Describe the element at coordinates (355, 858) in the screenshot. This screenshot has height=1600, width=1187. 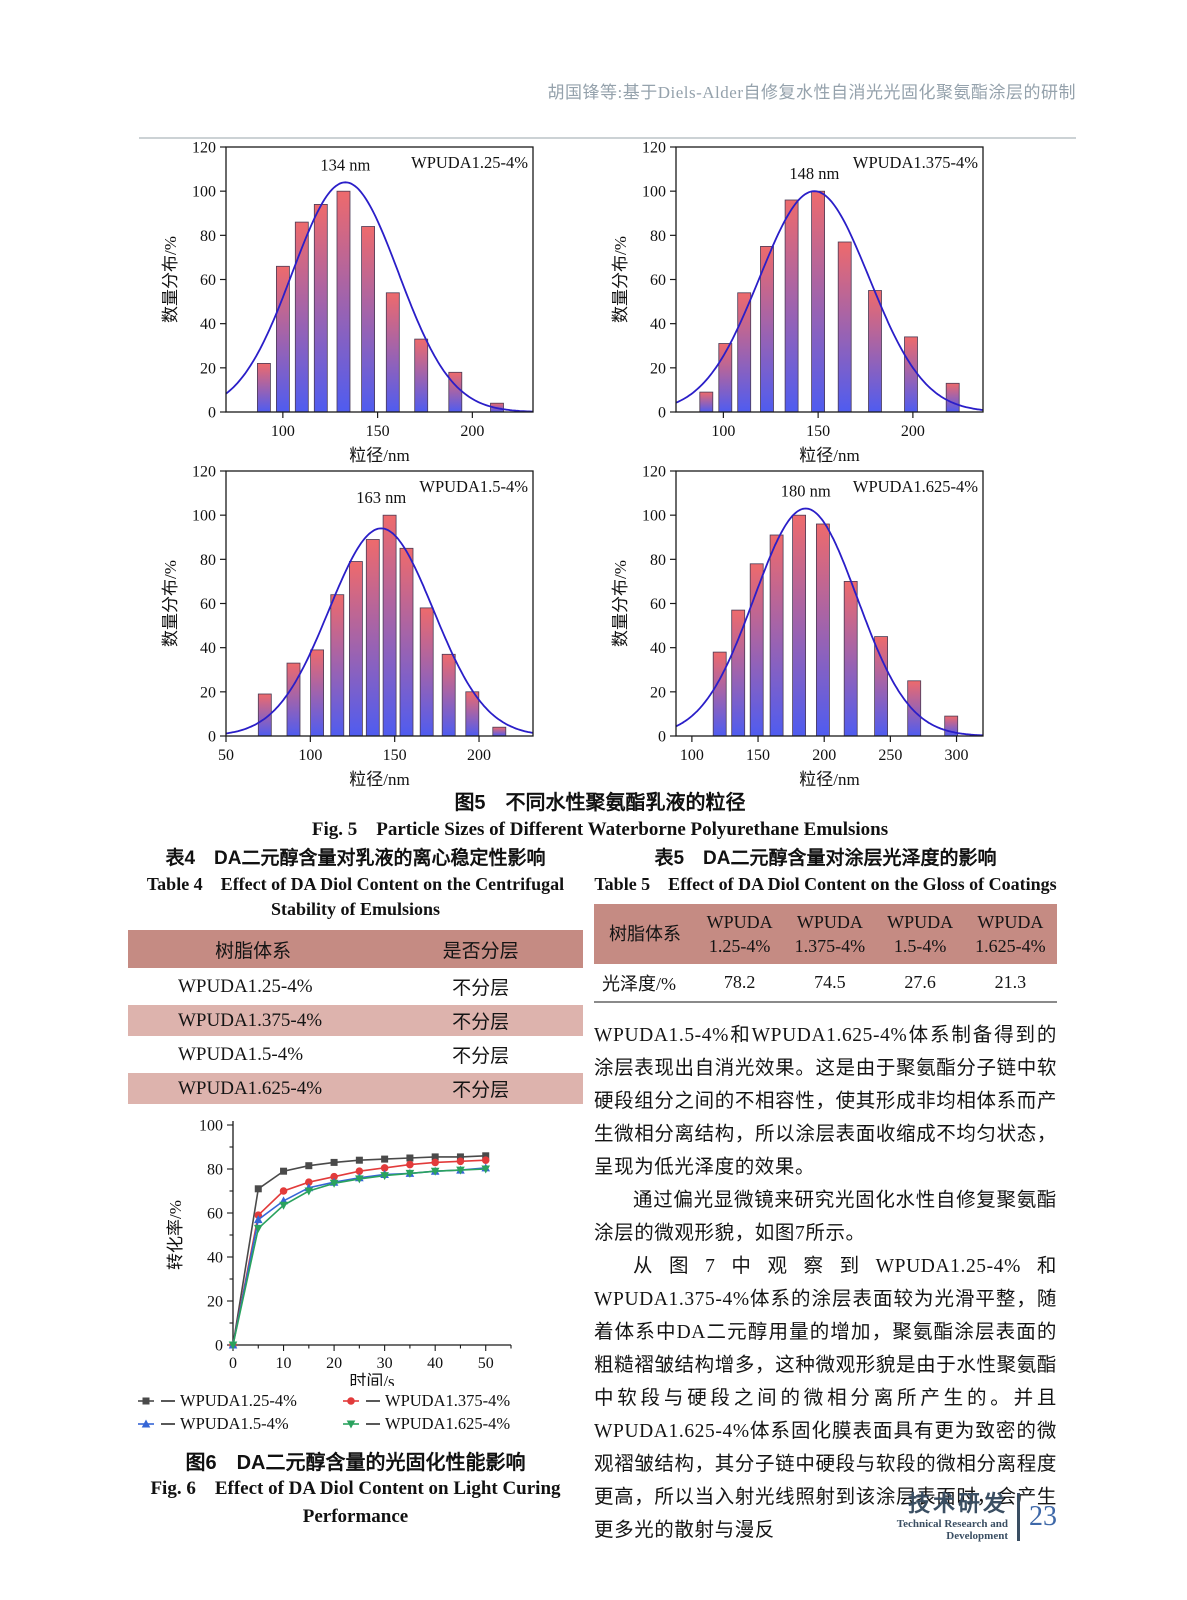
I see `table4-title-zh: 表4 DA二元醇含量对乳液的离心稳定性影响` at that location.